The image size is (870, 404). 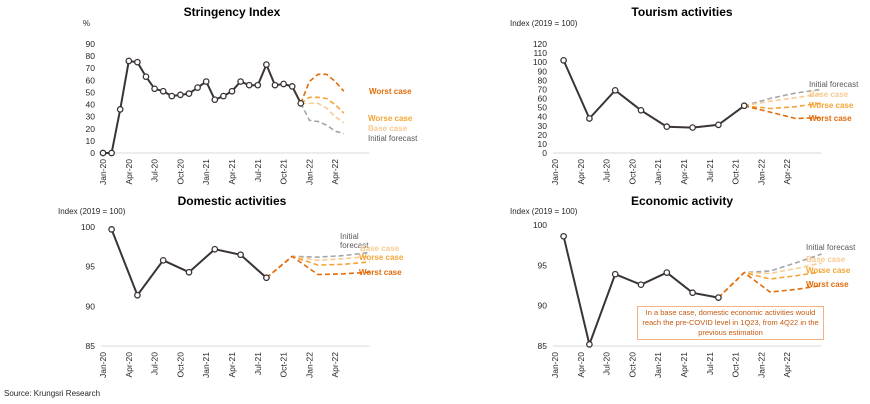 What do you see at coordinates (88, 227) in the screenshot?
I see `y-tick-label: 100` at bounding box center [88, 227].